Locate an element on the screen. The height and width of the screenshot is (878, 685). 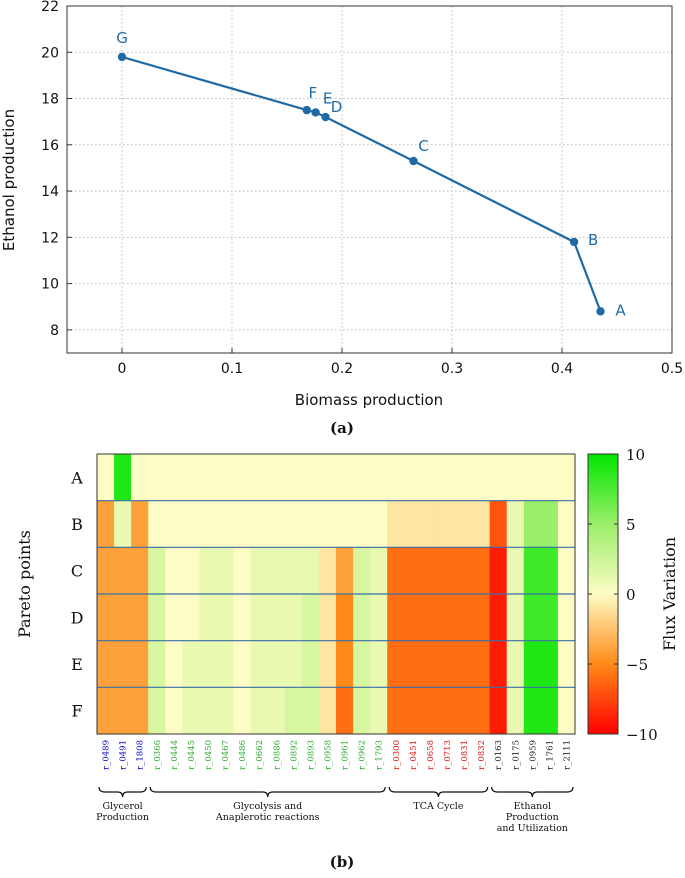
y-tick-label: 22 is located at coordinates (50, 7).